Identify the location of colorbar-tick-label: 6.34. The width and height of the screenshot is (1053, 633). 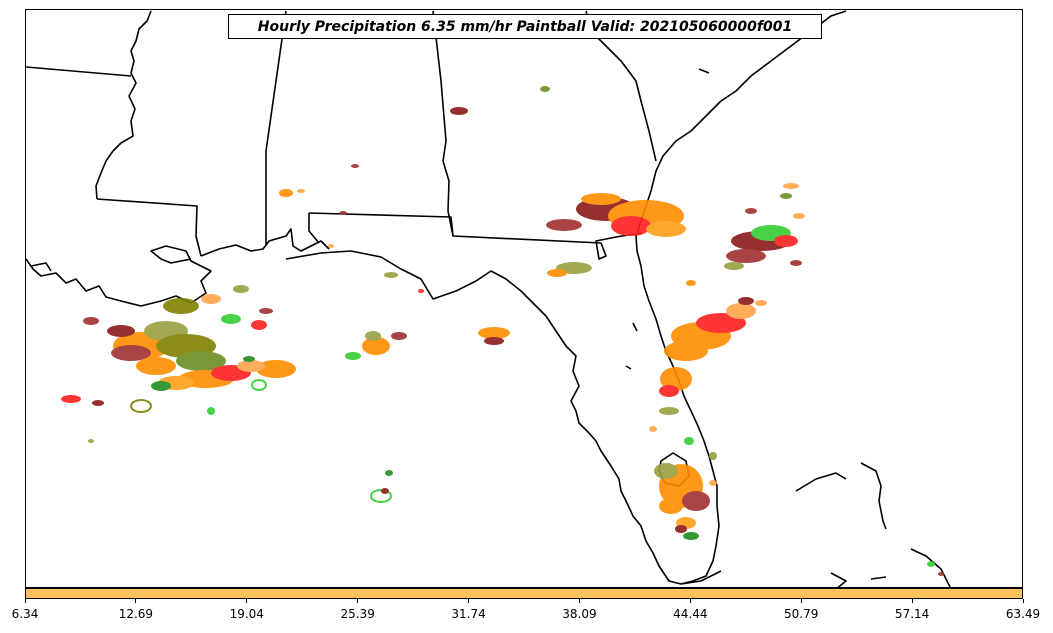
(25, 614).